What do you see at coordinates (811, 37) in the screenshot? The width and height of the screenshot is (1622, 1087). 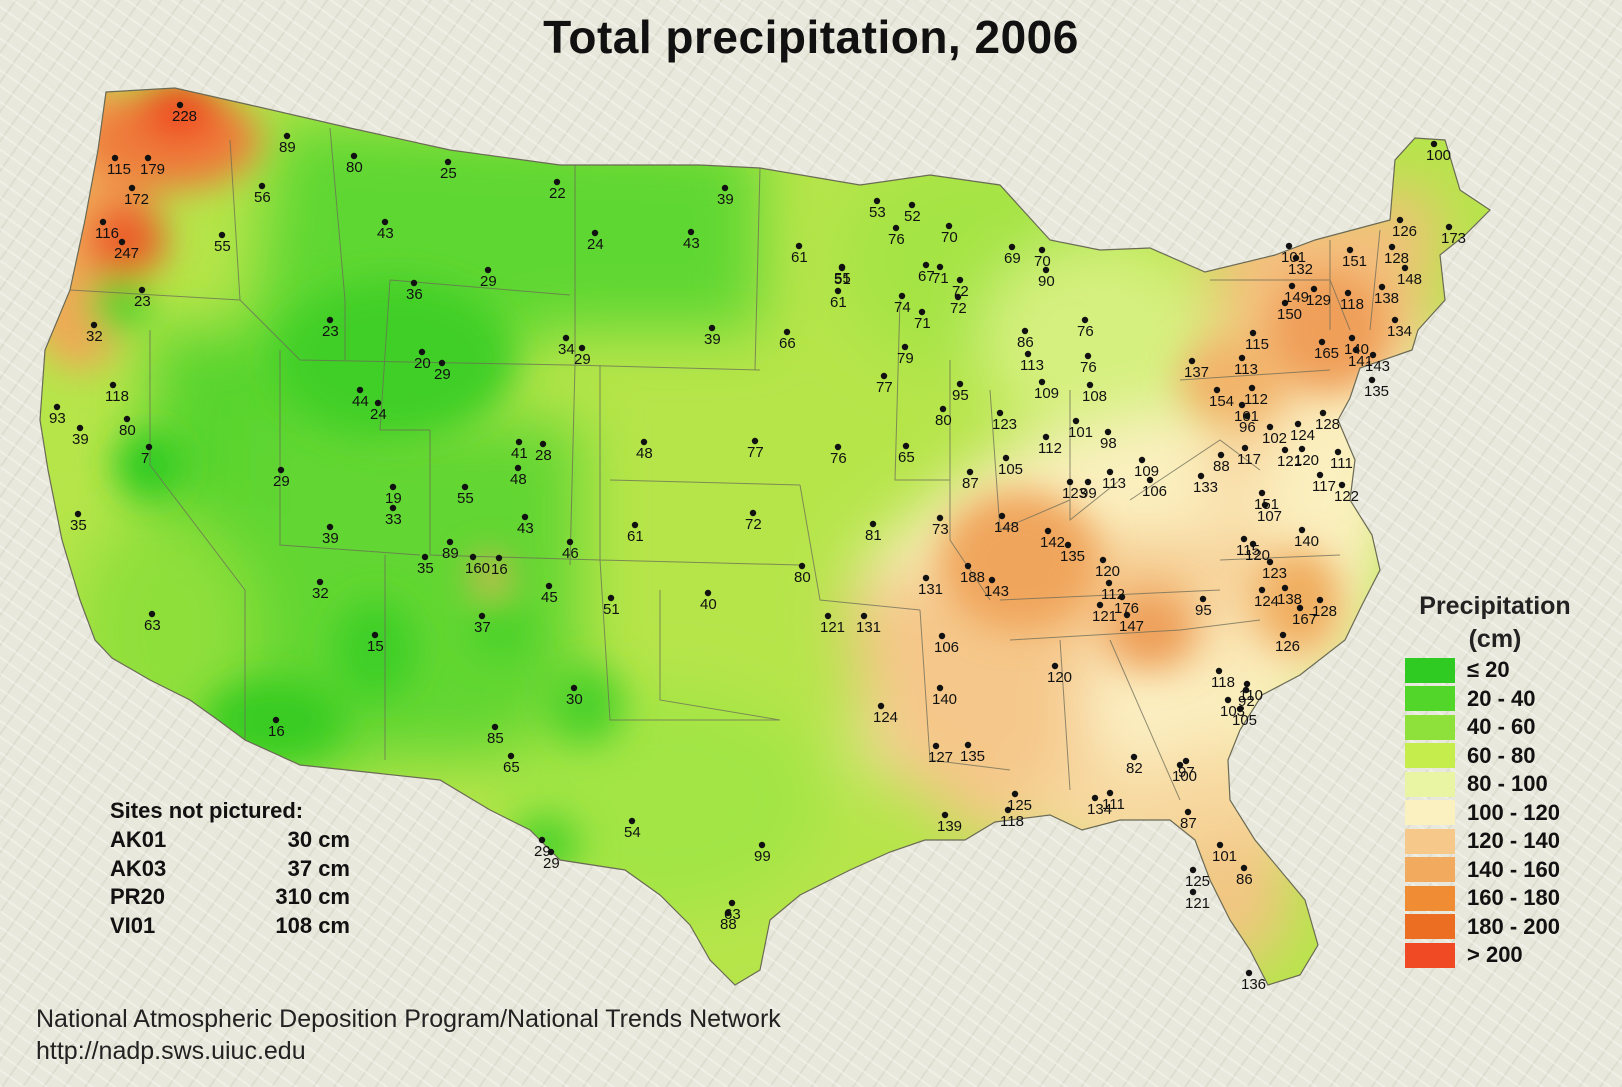 I see `map-title: Total precipitation, 2006` at bounding box center [811, 37].